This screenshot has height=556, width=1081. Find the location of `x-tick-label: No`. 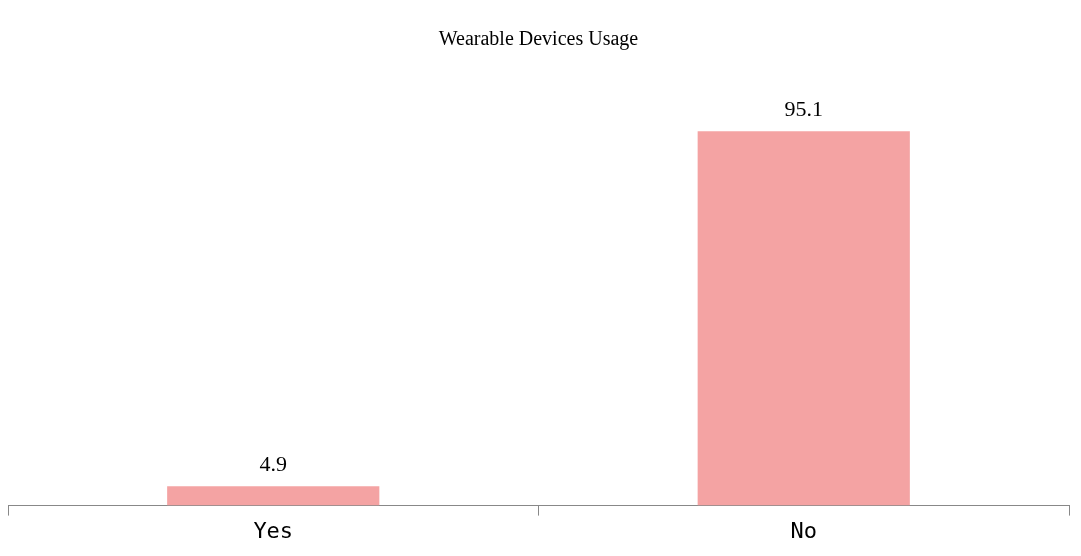

x-tick-label: No is located at coordinates (803, 530).